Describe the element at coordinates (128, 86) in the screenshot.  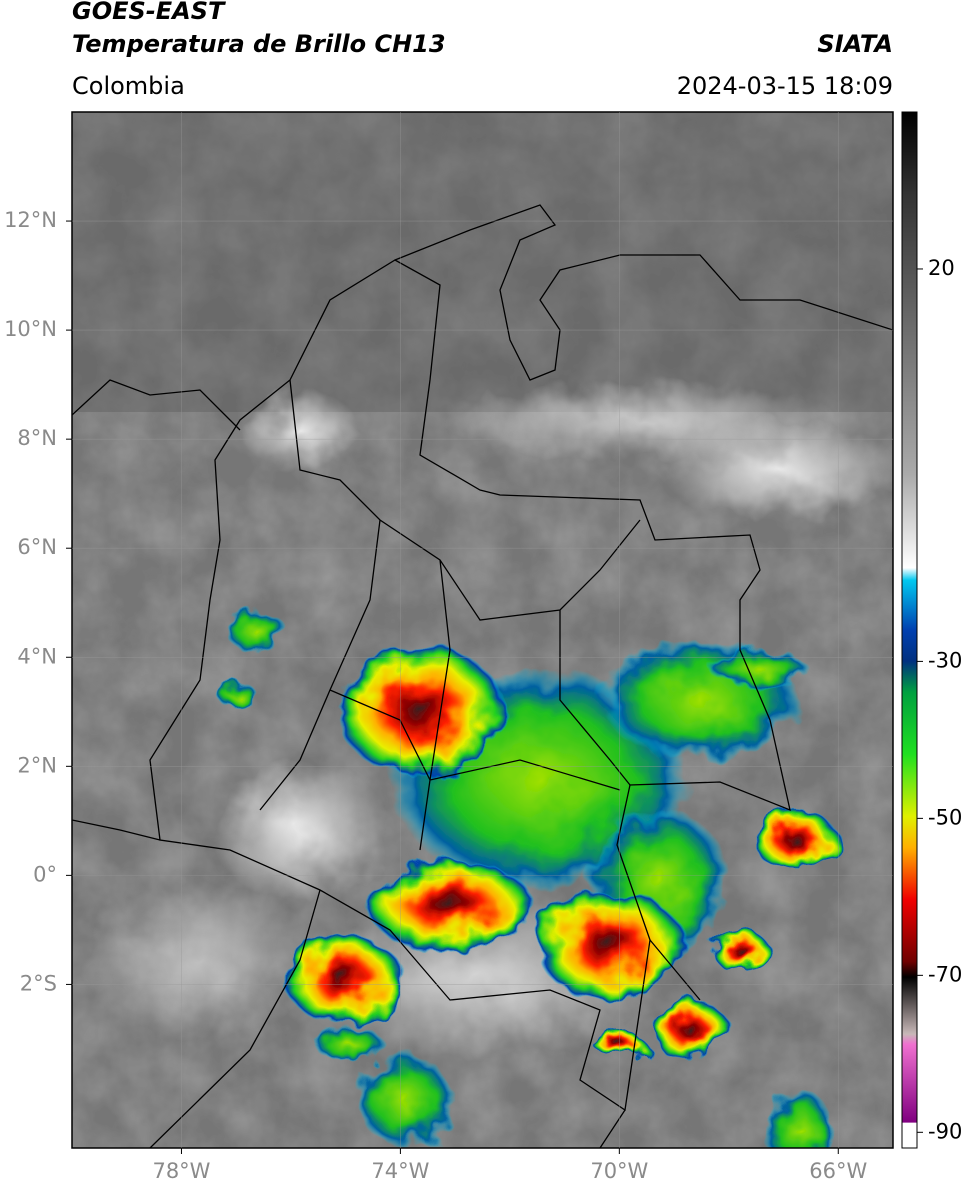
I see `region: Colombia` at that location.